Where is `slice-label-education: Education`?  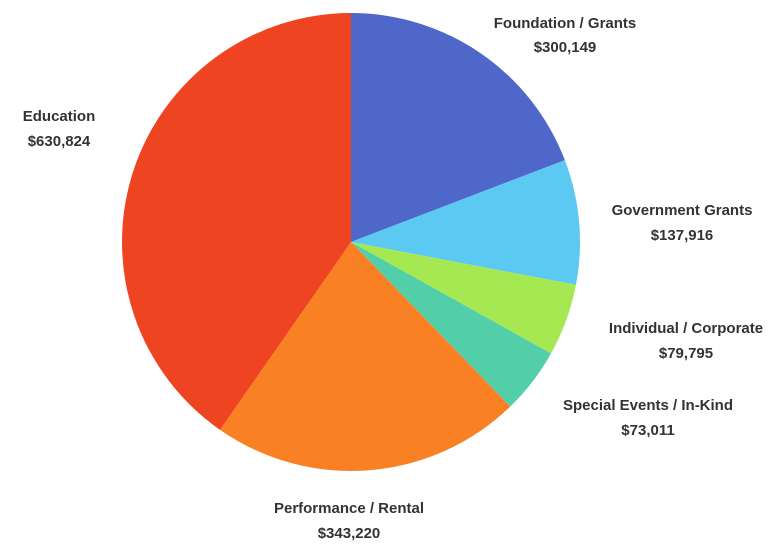
slice-label-education: Education is located at coordinates (59, 116).